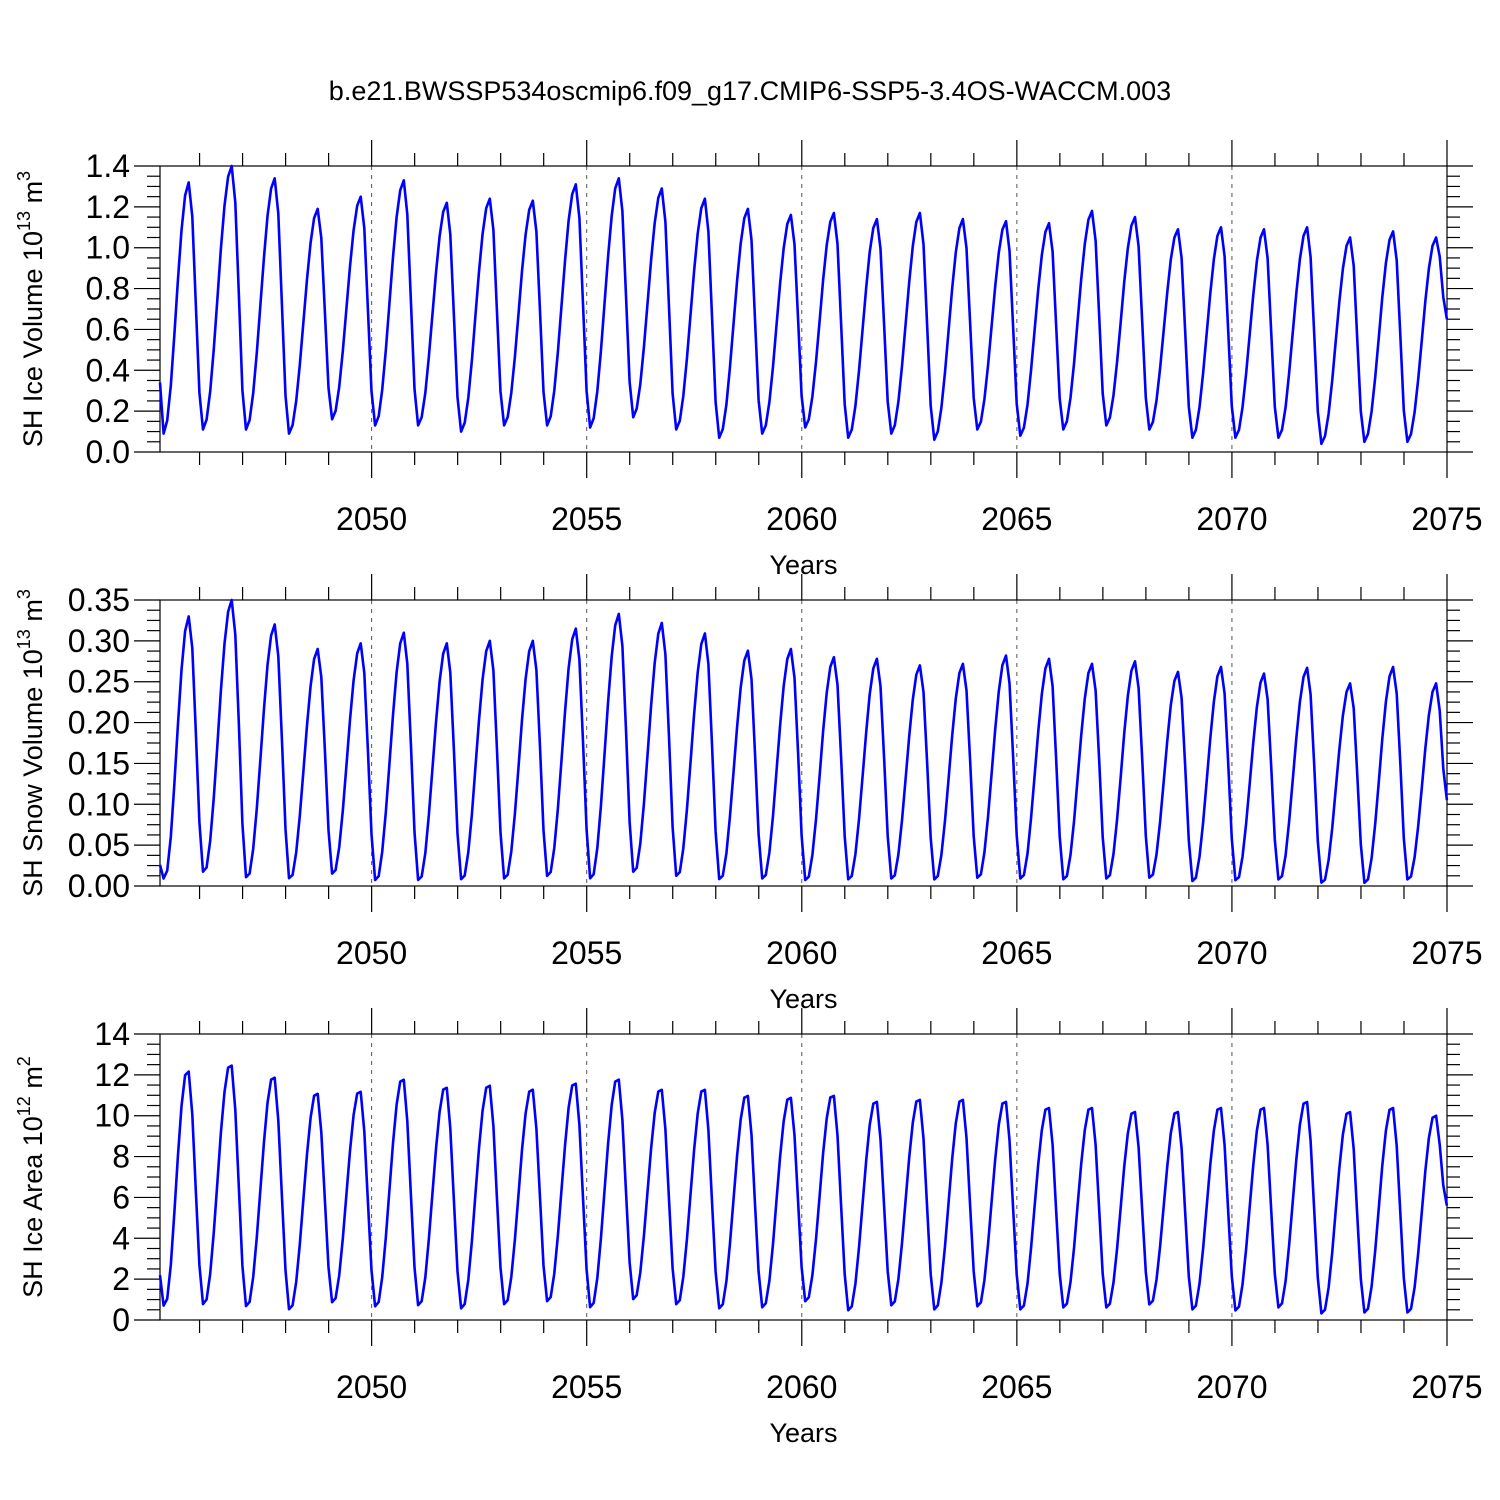 The height and width of the screenshot is (1500, 1500). I want to click on y-tick-label: 0.20, so click(99, 723).